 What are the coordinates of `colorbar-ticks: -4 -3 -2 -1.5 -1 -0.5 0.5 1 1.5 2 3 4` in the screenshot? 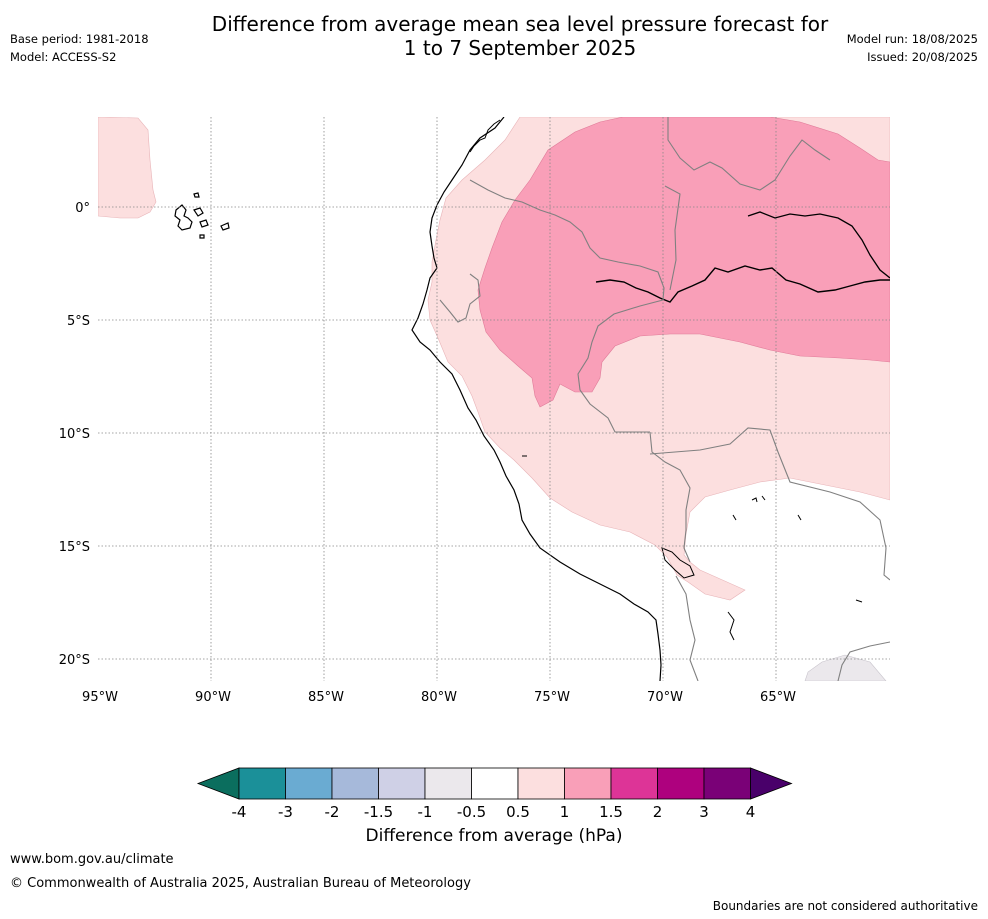 It's located at (494, 812).